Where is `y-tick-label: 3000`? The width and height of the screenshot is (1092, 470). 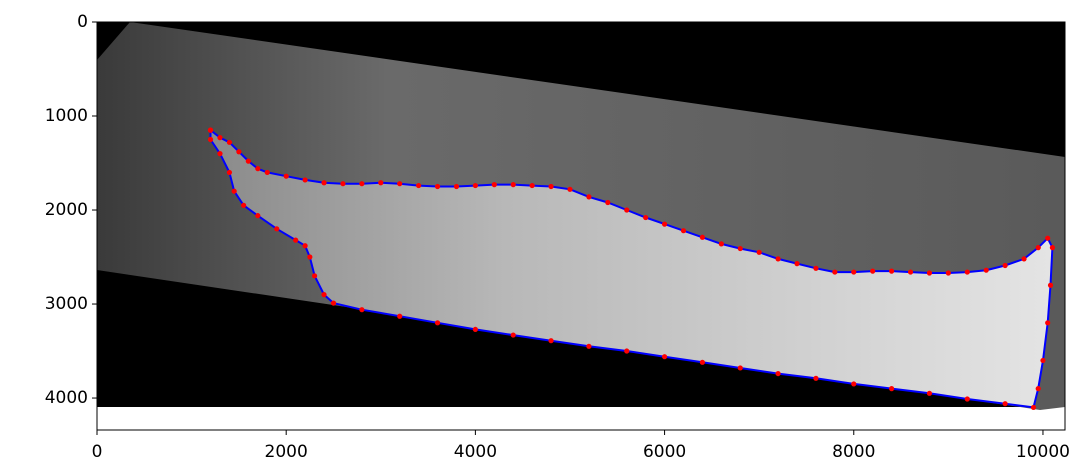
y-tick-label: 3000 is located at coordinates (66, 304).